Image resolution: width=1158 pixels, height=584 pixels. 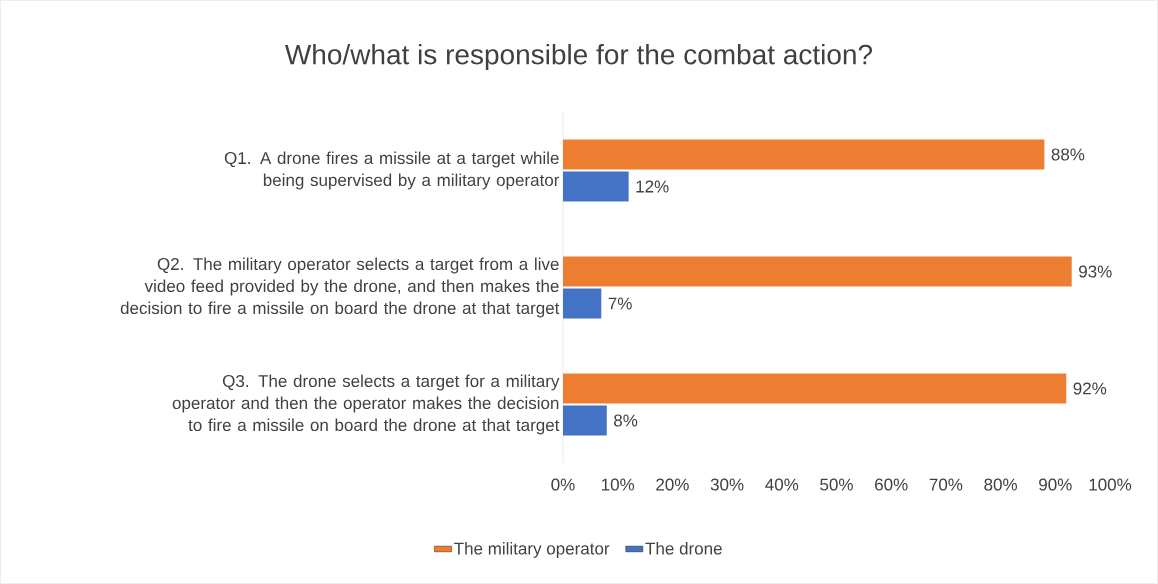 What do you see at coordinates (891, 484) in the screenshot?
I see `x-tick-label: 60%` at bounding box center [891, 484].